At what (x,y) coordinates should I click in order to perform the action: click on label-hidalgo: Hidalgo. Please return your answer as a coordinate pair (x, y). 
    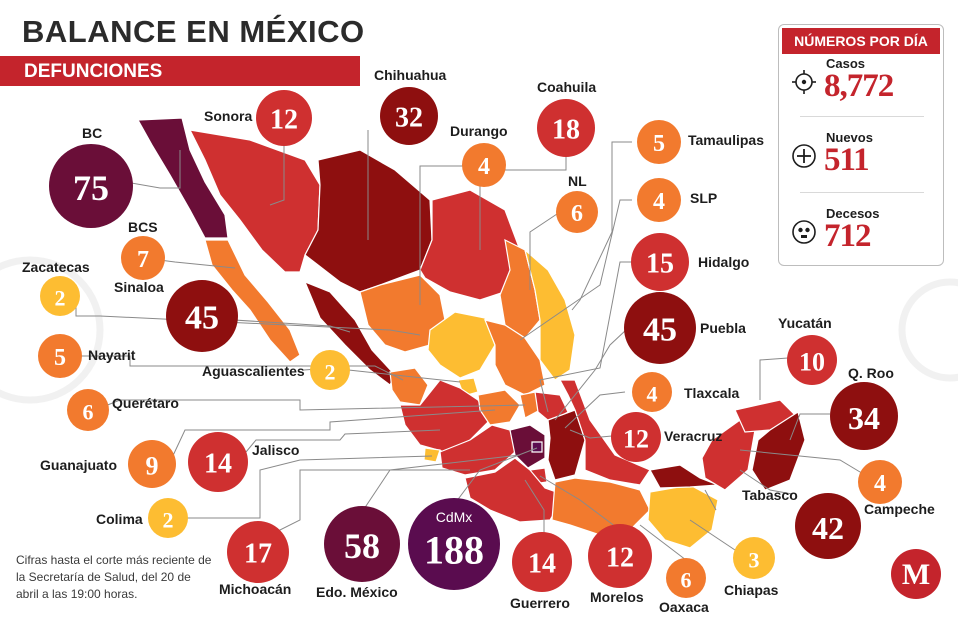
    Looking at the image, I should click on (723, 262).